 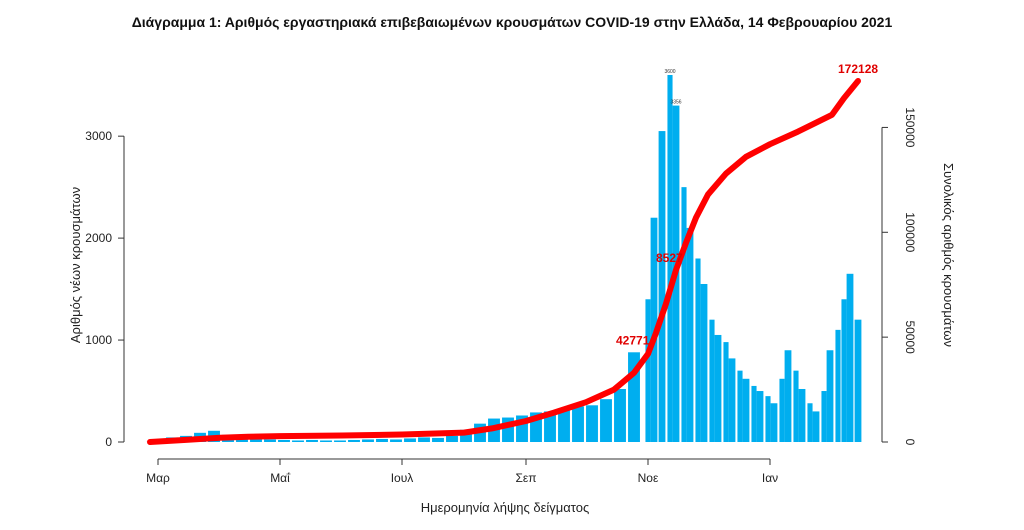 I want to click on y-tick-label: 0, so click(x=108, y=442).